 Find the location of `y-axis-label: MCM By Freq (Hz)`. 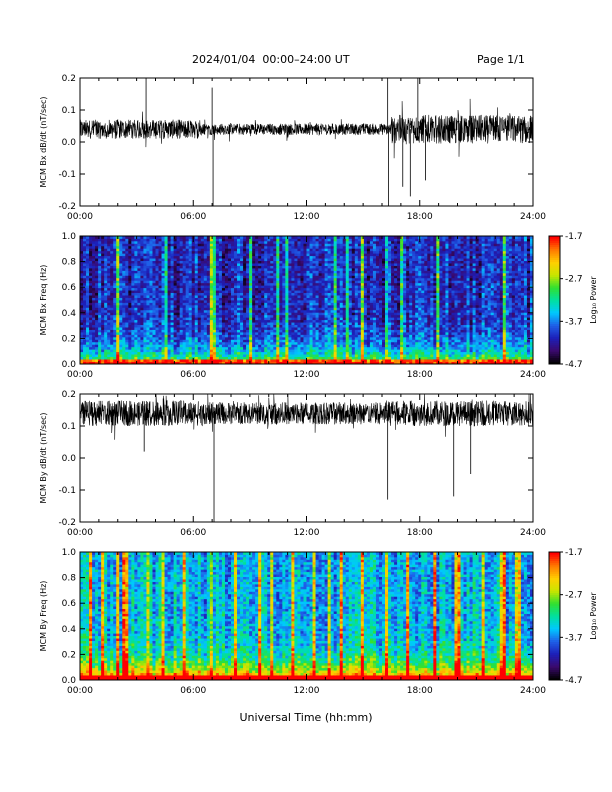

y-axis-label: MCM By Freq (Hz) is located at coordinates (43, 616).